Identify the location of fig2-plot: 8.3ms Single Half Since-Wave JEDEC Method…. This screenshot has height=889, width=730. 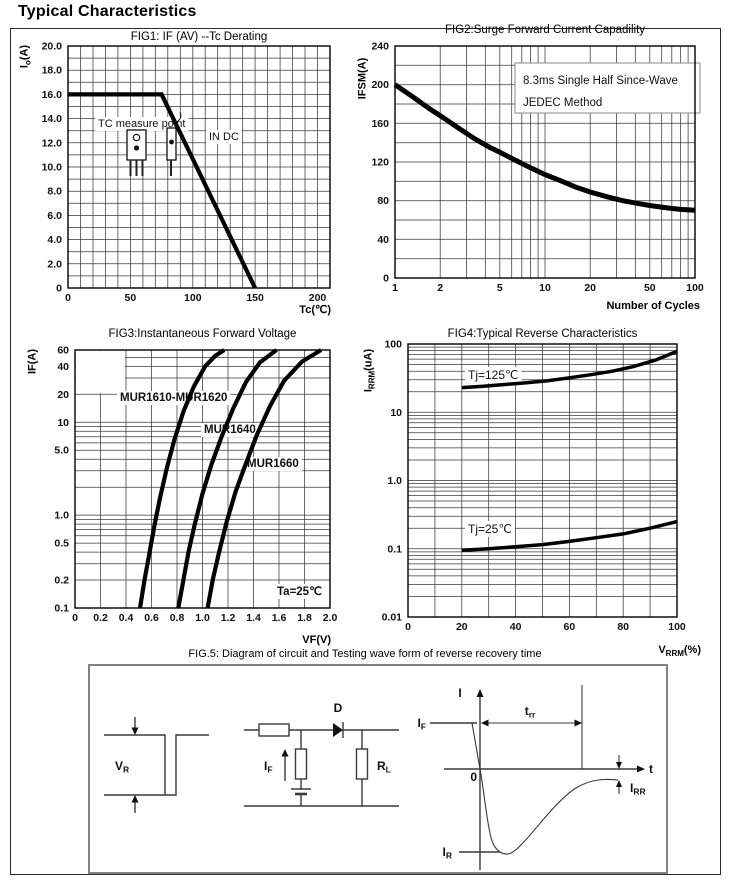
(537, 168).